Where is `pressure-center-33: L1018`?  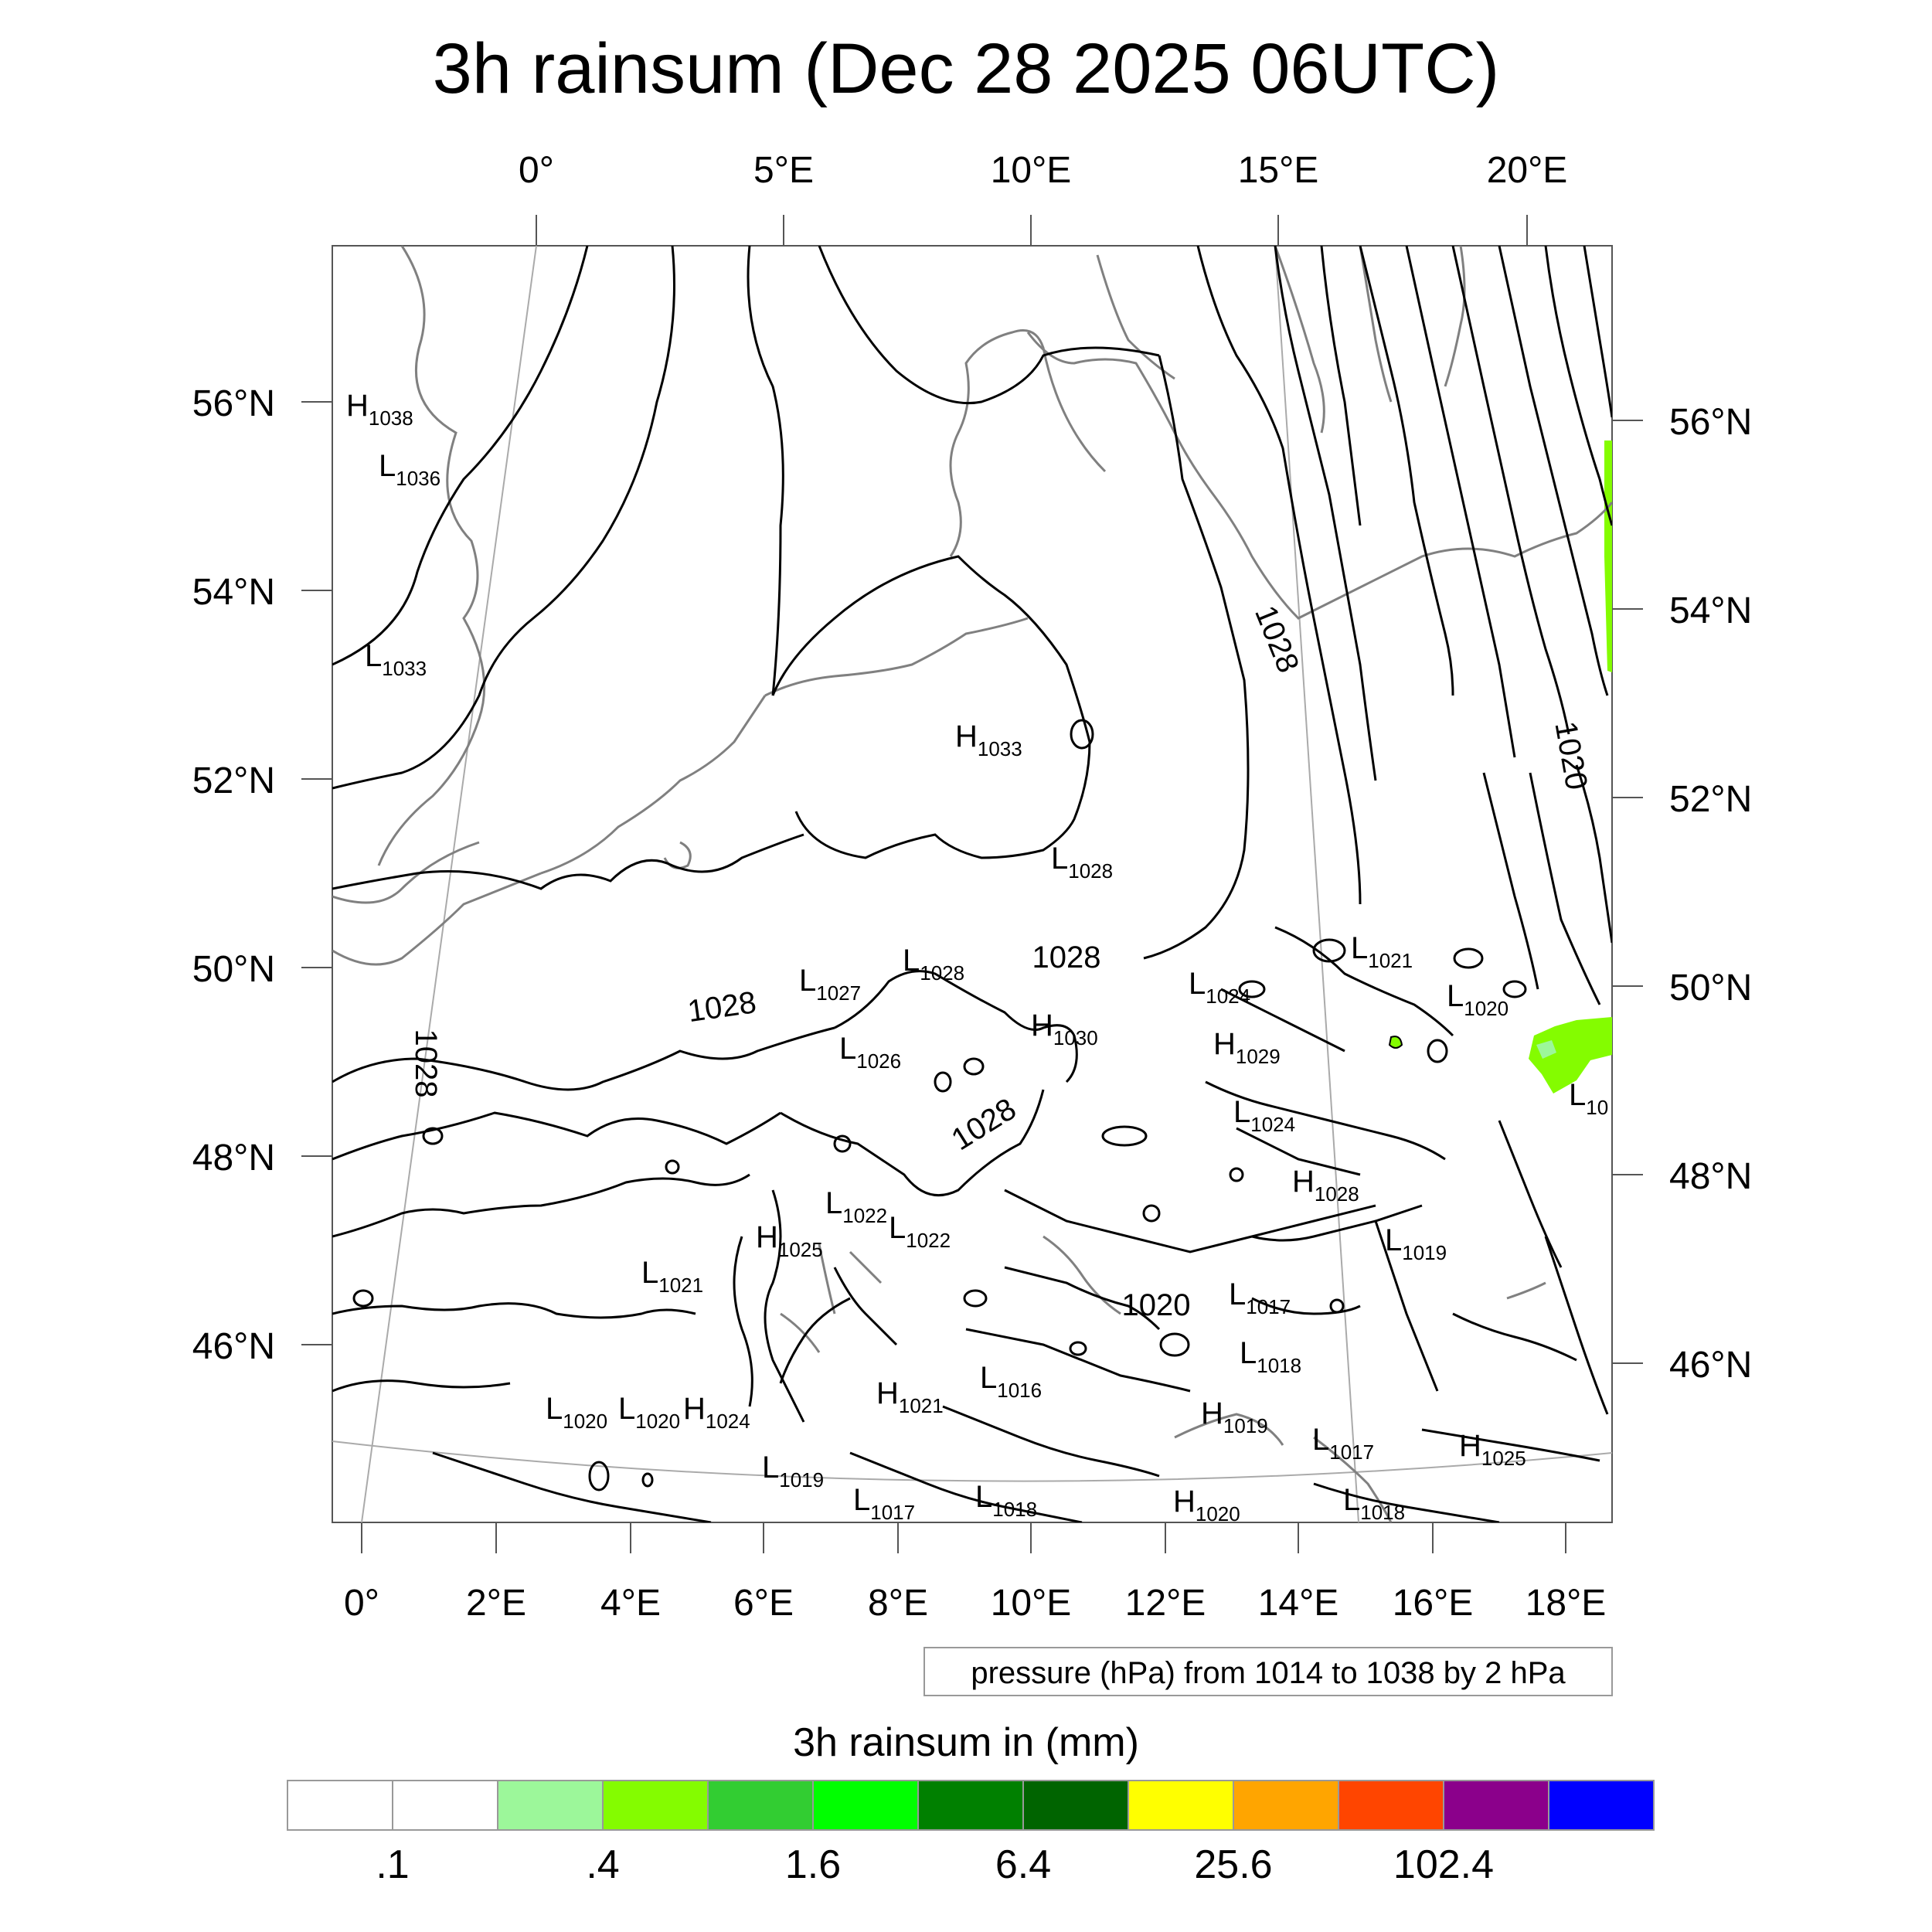
pressure-center-33: L1018 is located at coordinates (1006, 1501).